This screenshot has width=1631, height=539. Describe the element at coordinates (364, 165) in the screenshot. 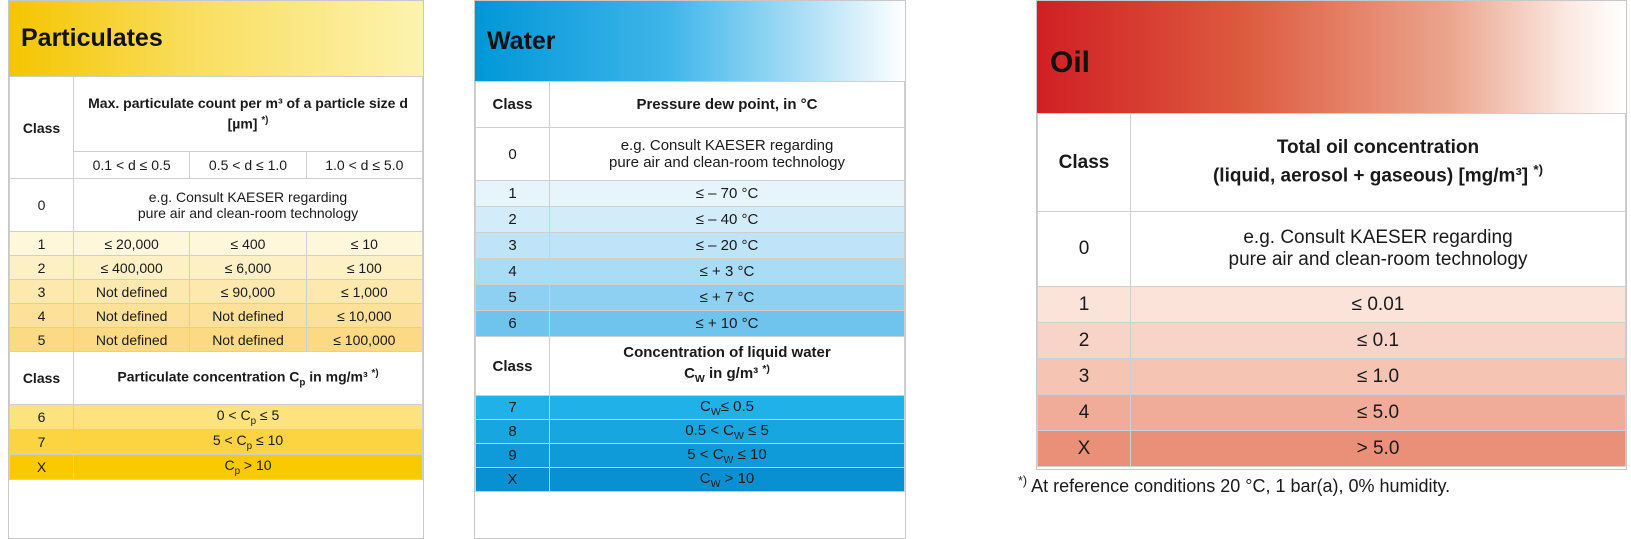

I see `size-range-header: 1.0 < d ≤ 5.0` at that location.